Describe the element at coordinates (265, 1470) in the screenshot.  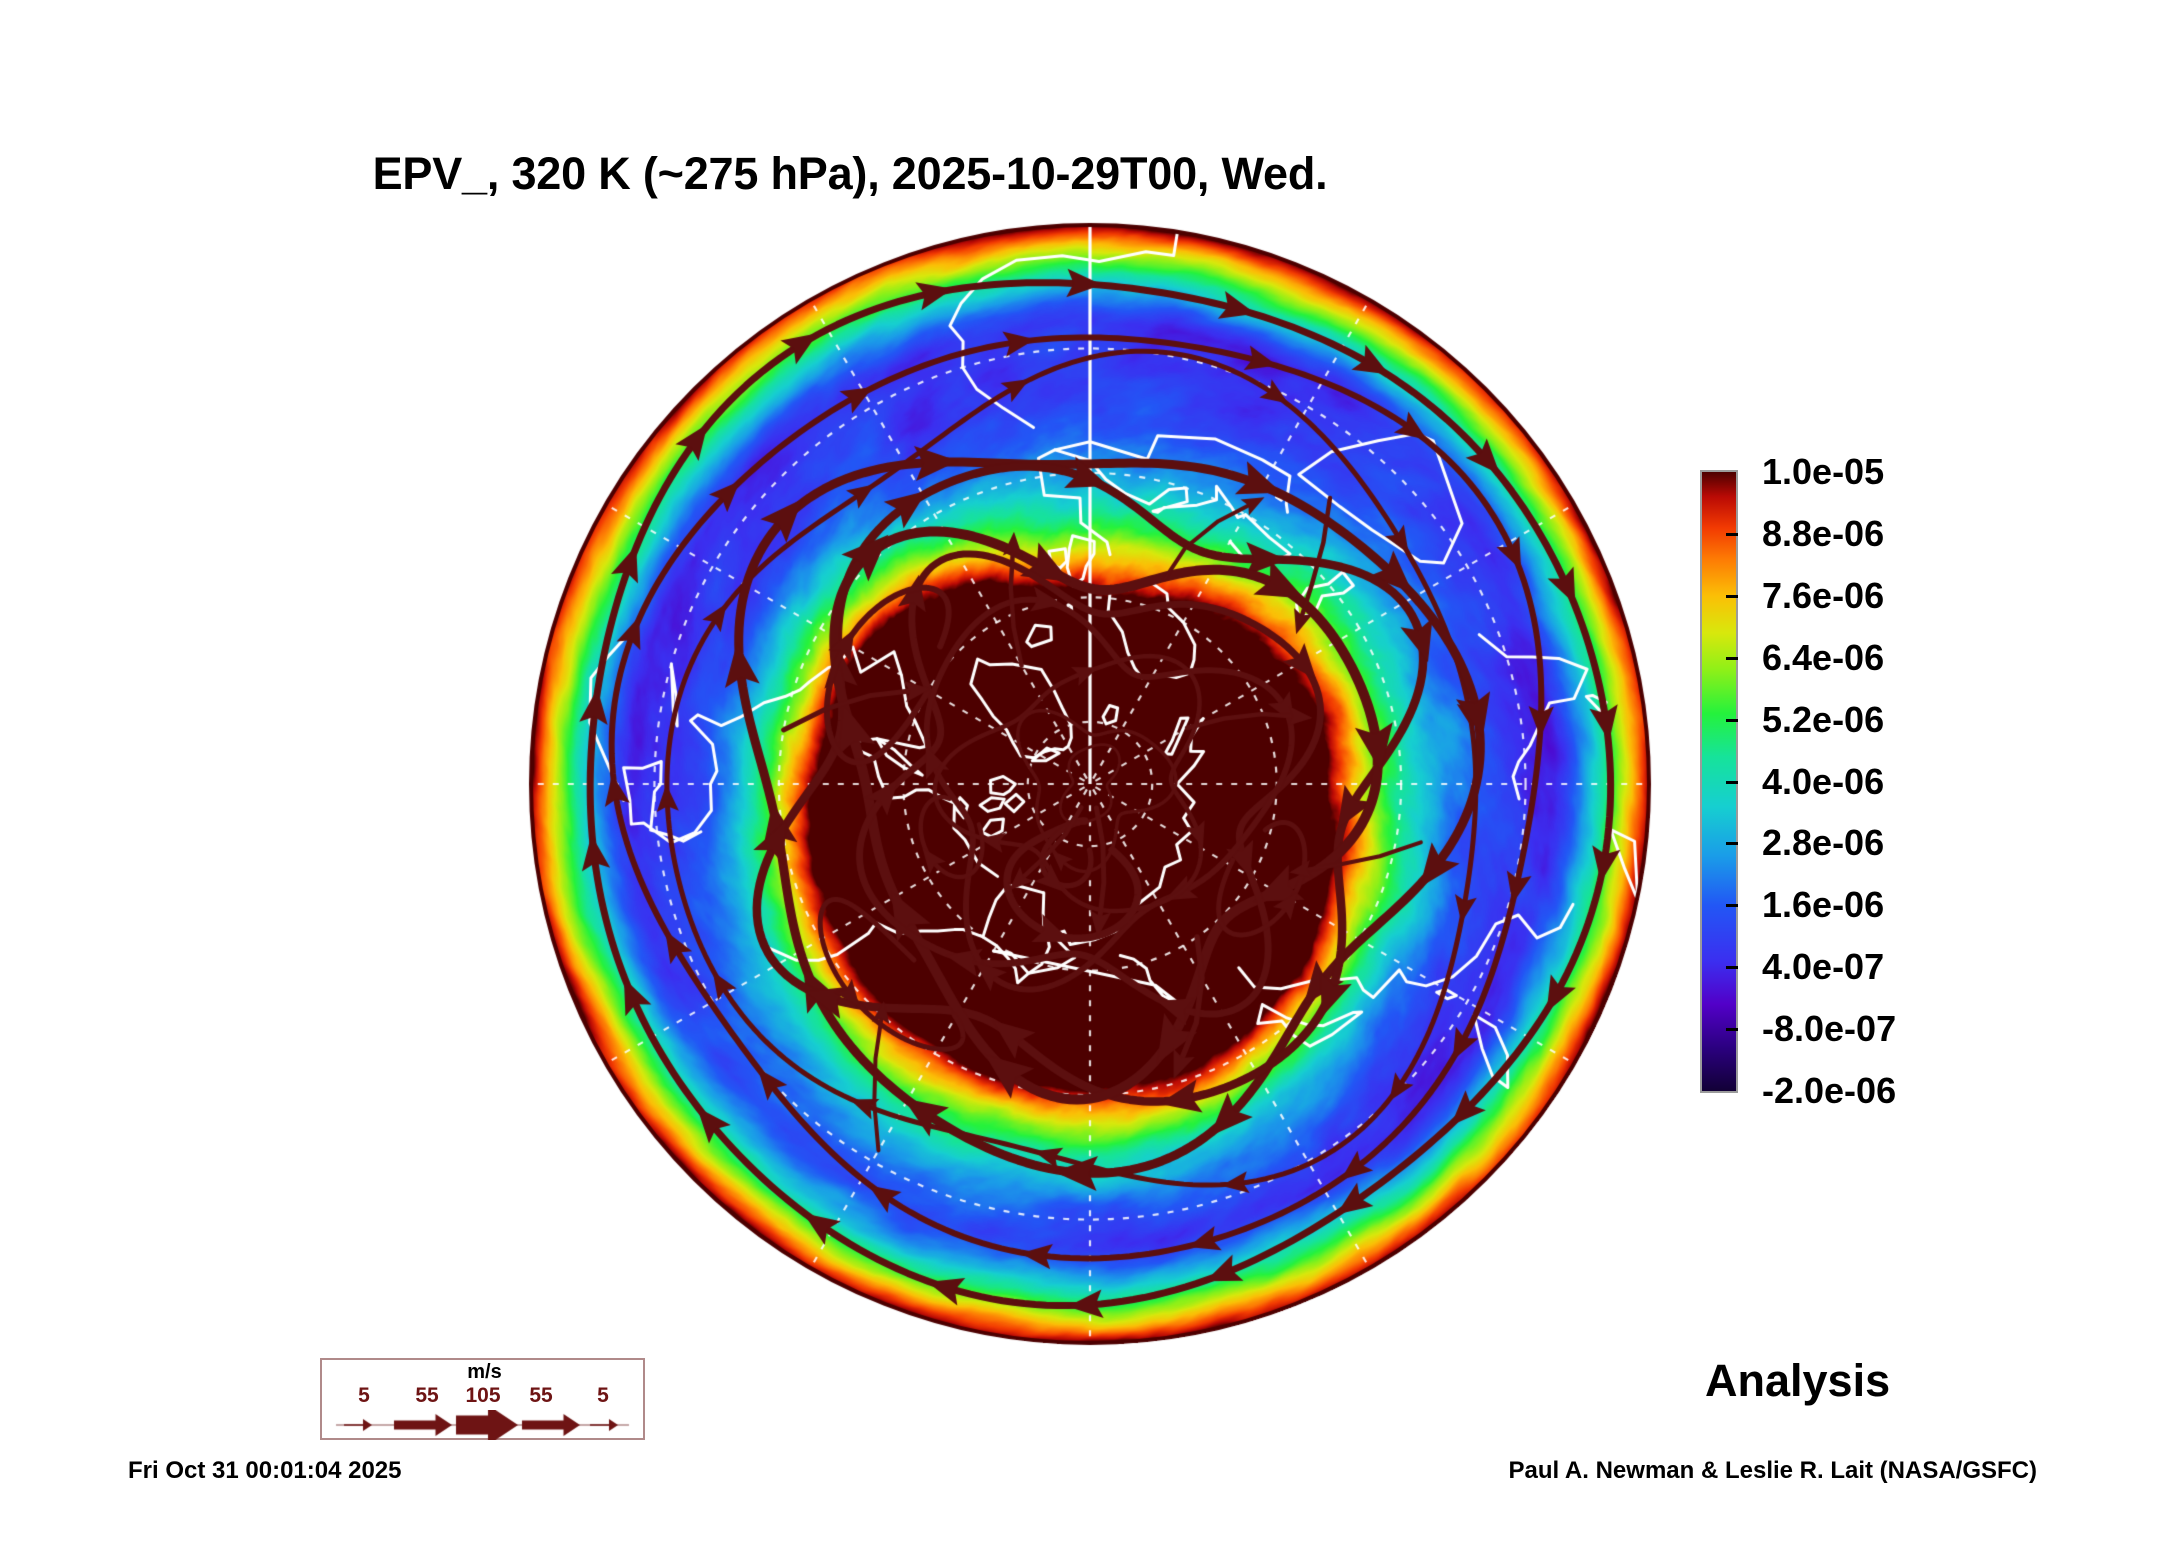
I see `generation-timestamp: Fri Oct 31 00:01:04 2025` at that location.